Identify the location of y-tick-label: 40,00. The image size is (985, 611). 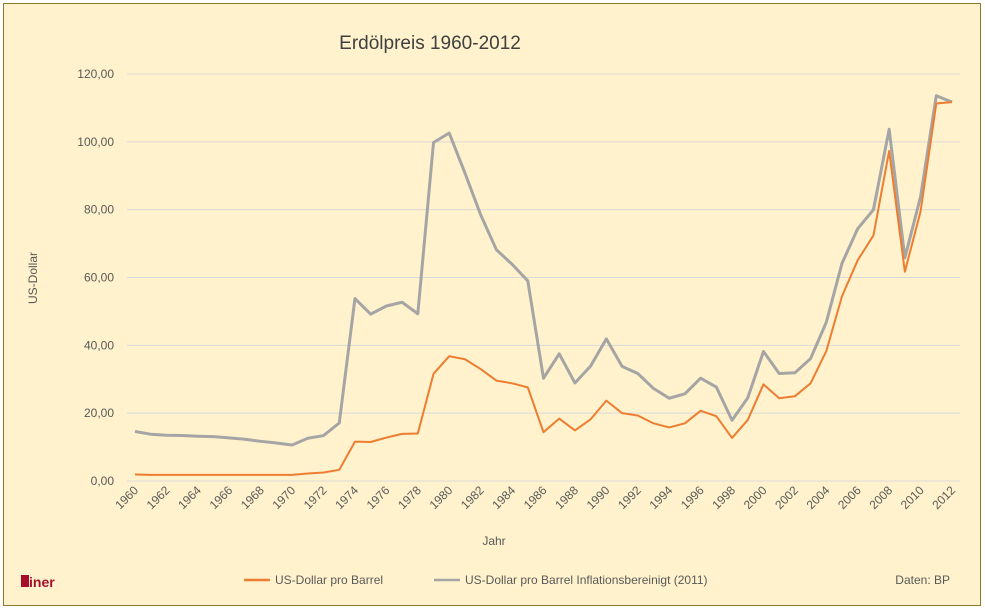
(99, 345).